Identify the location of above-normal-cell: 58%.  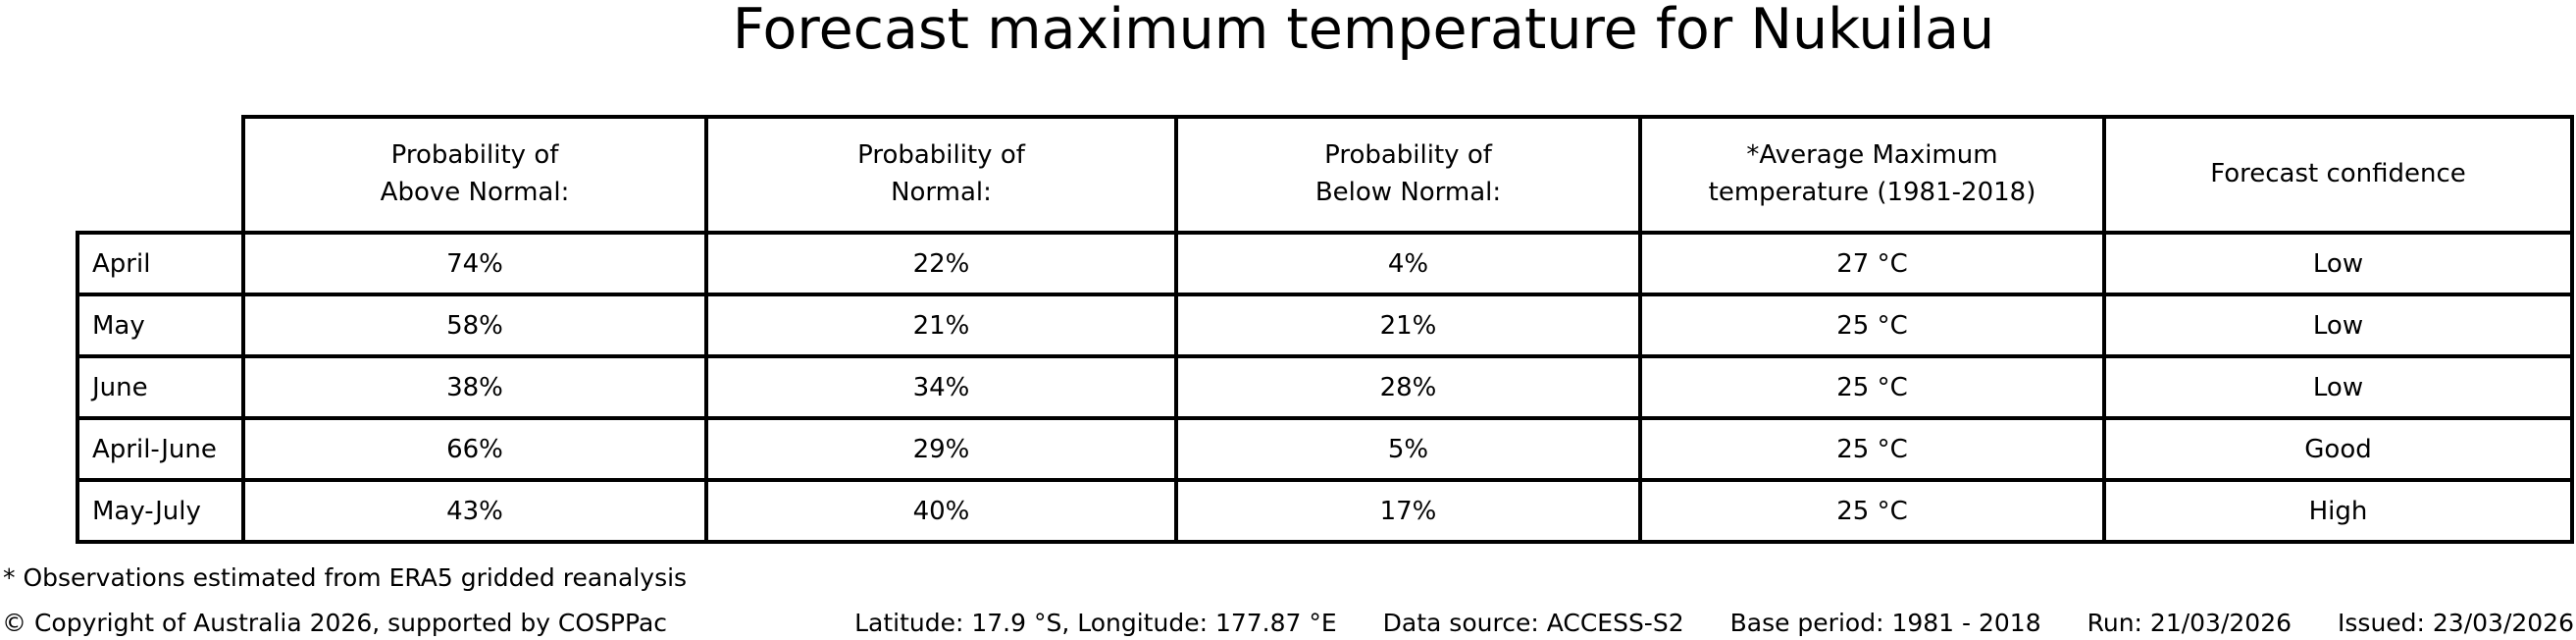
(474, 326).